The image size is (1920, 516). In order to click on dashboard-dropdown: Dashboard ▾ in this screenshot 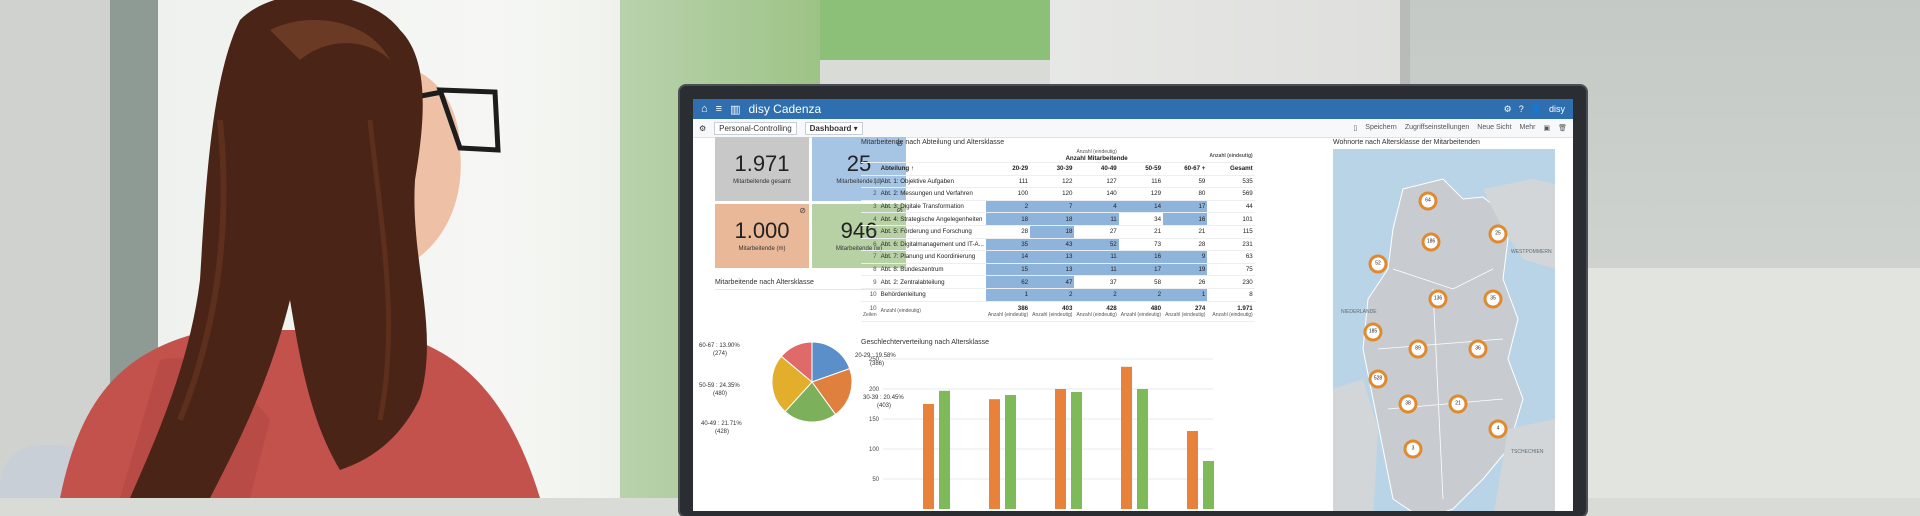, I will do `click(833, 128)`.